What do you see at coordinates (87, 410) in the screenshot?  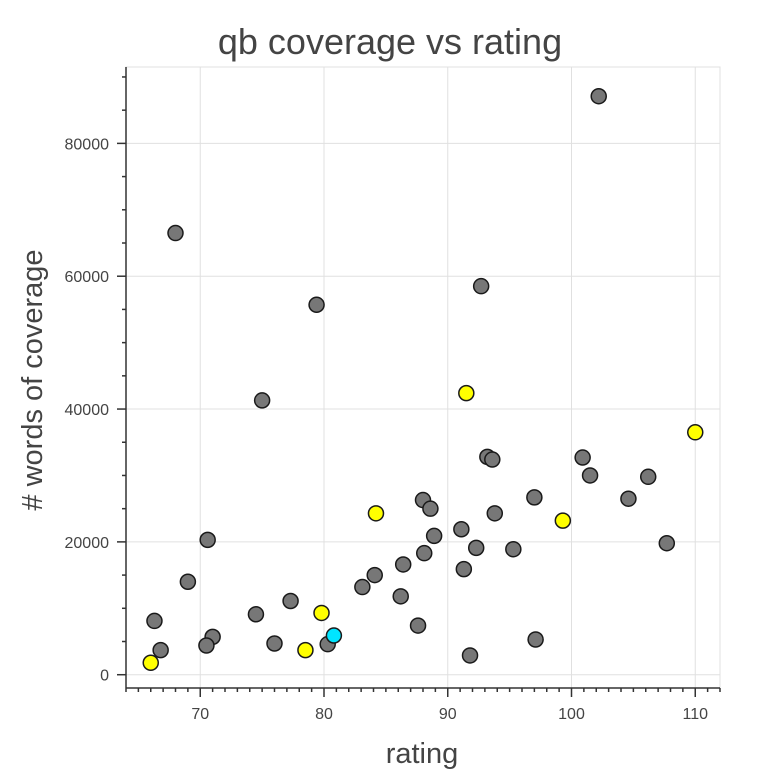 I see `y-tick-label: 40000` at bounding box center [87, 410].